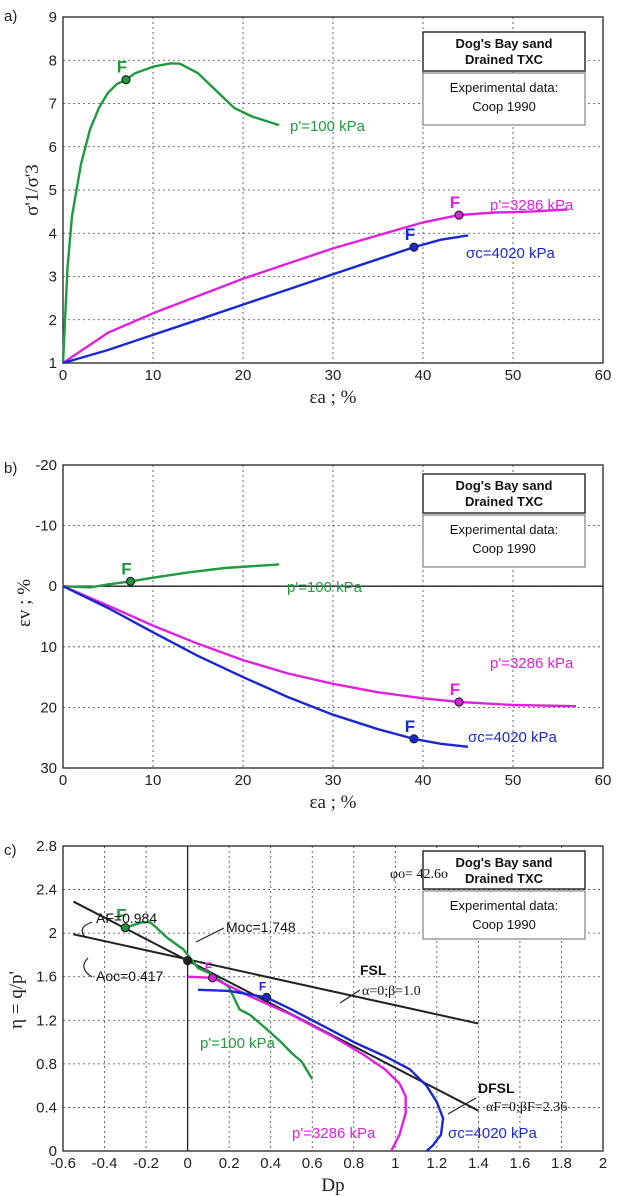  I want to click on y-tick-label: 0.8, so click(46, 1064).